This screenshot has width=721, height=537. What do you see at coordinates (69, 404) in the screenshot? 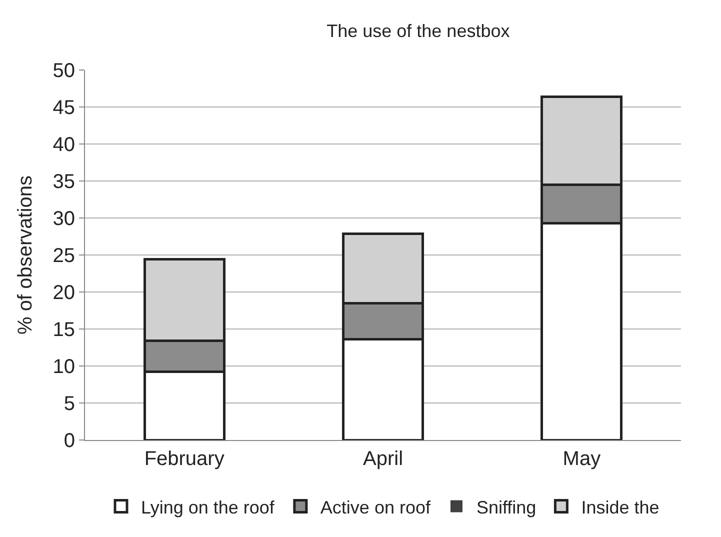
I see `y-tick-label: 5` at bounding box center [69, 404].